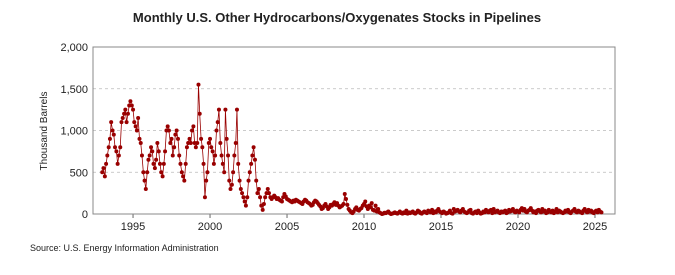  I want to click on y-tick-label: 1,000, so click(74, 132).